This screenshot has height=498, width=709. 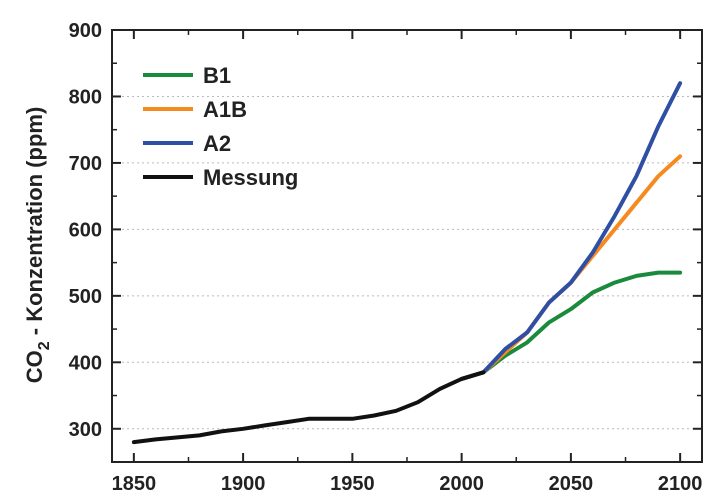 I want to click on y-axis-title-suffix: - Konzentration (ppm), so click(x=34, y=224).